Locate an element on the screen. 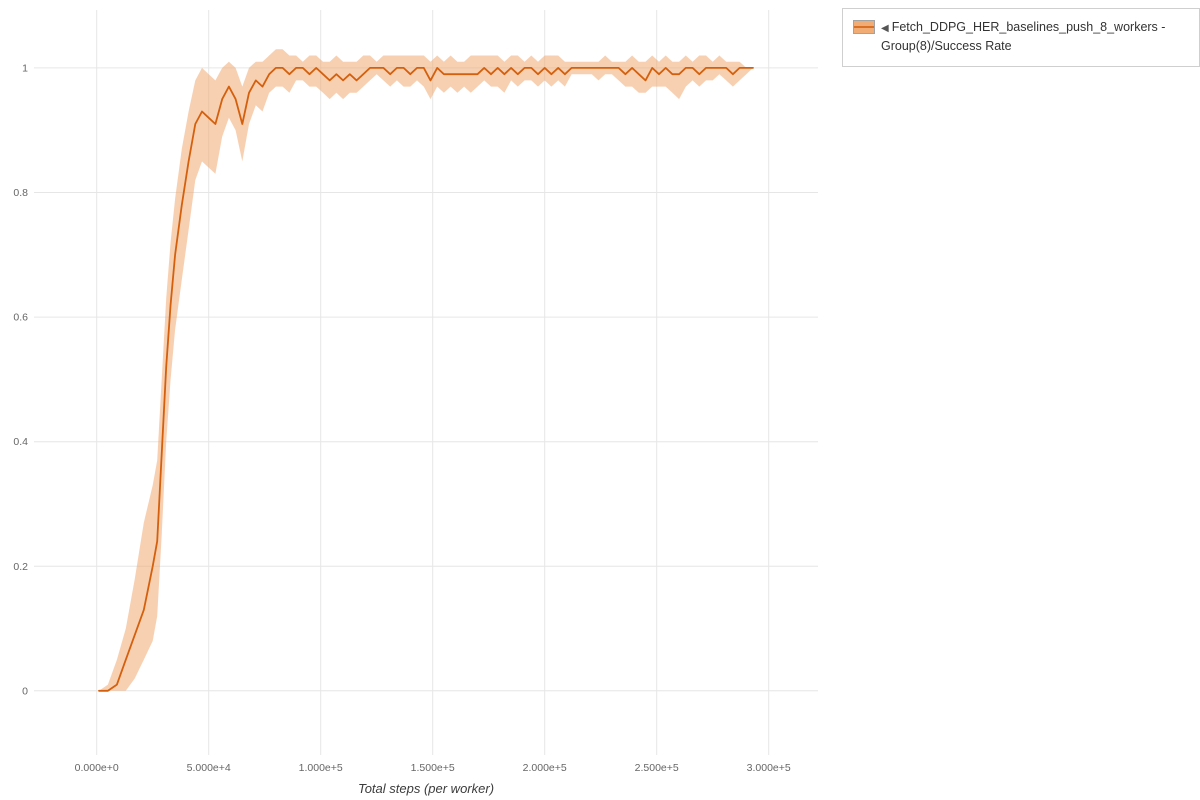 Image resolution: width=1200 pixels, height=800 pixels. x-tick-label: 1.000e+5 is located at coordinates (321, 768).